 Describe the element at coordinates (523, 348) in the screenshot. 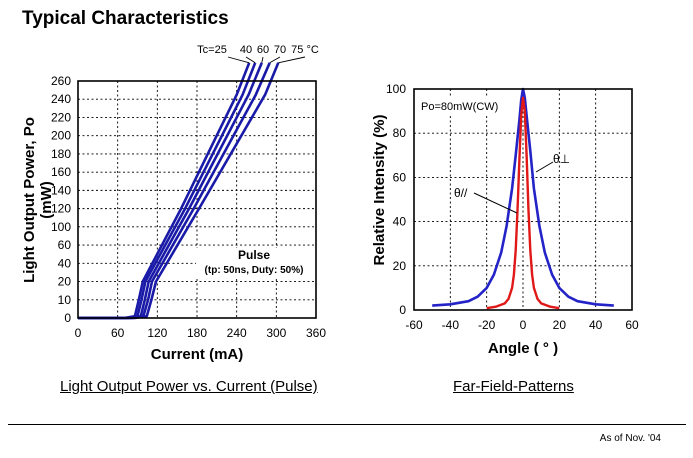

I see `right-x-axis-label: Angle ( ° )` at that location.